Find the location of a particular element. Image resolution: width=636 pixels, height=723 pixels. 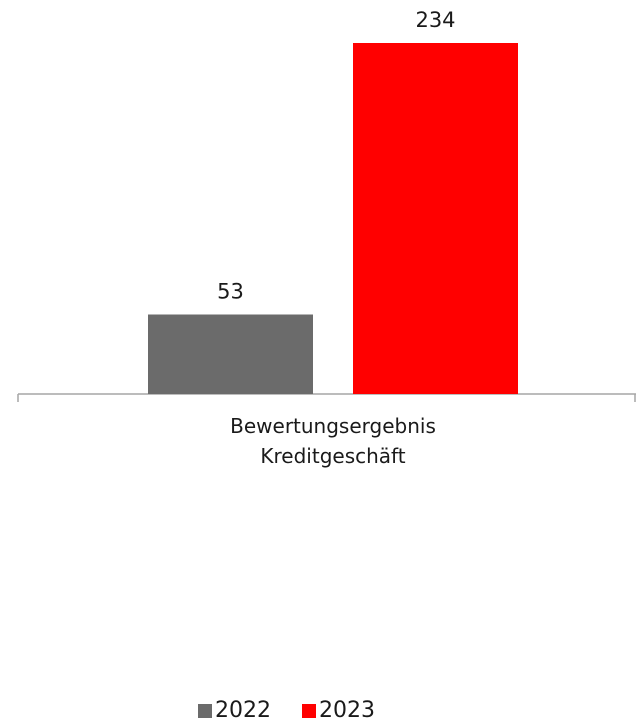

legend-item-2023: 2023 is located at coordinates (338, 710).